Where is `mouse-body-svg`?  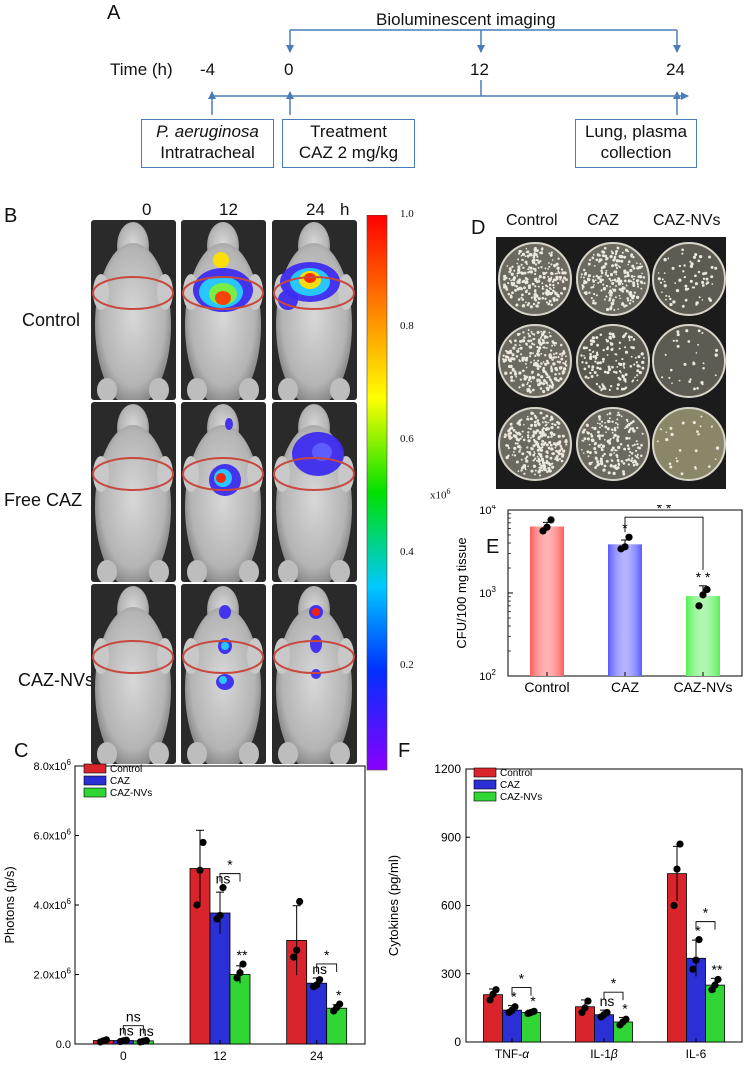 mouse-body-svg is located at coordinates (314, 311).